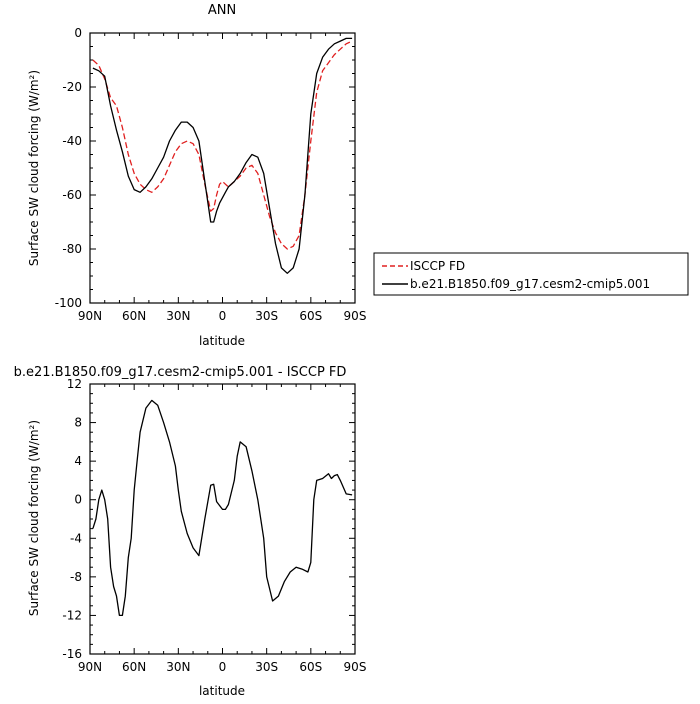 This screenshot has width=700, height=704. Describe the element at coordinates (76, 577) in the screenshot. I see `y-tick-label: -8` at that location.